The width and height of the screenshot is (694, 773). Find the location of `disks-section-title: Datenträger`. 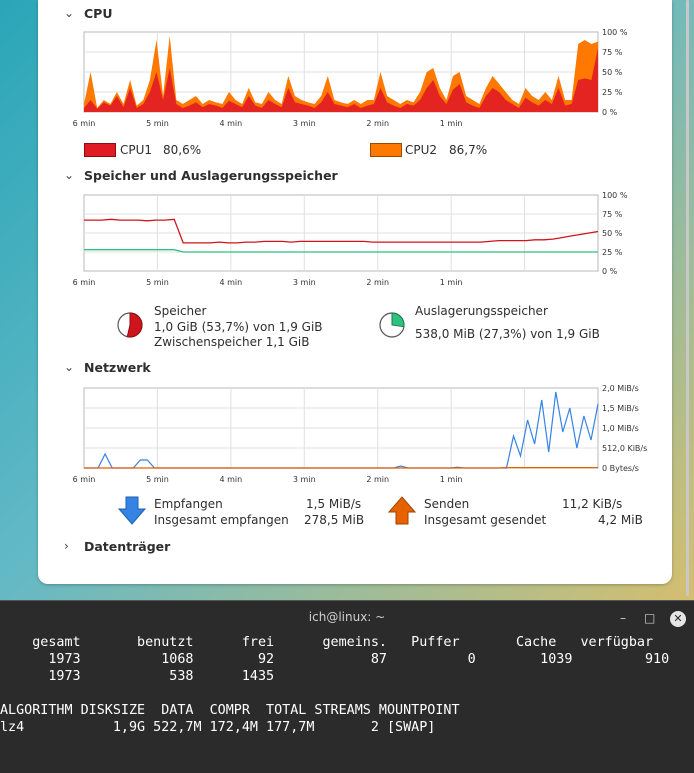

disks-section-title: Datenträger is located at coordinates (127, 546).